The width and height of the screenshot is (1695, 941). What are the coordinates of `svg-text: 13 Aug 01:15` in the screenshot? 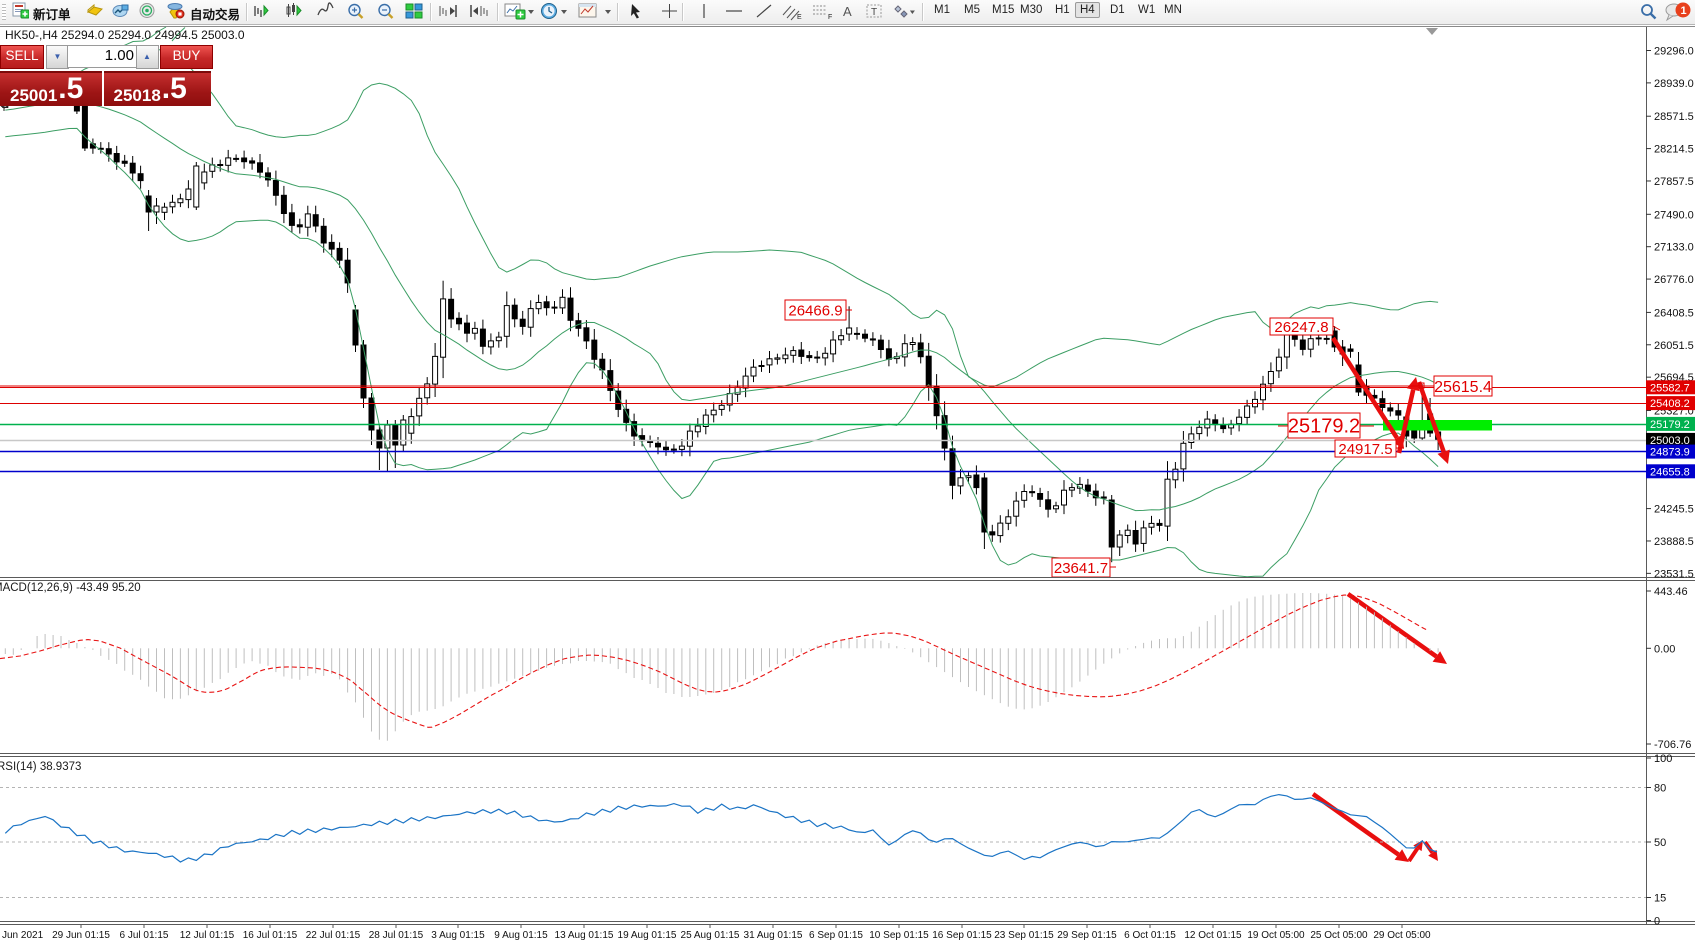 It's located at (584, 935).